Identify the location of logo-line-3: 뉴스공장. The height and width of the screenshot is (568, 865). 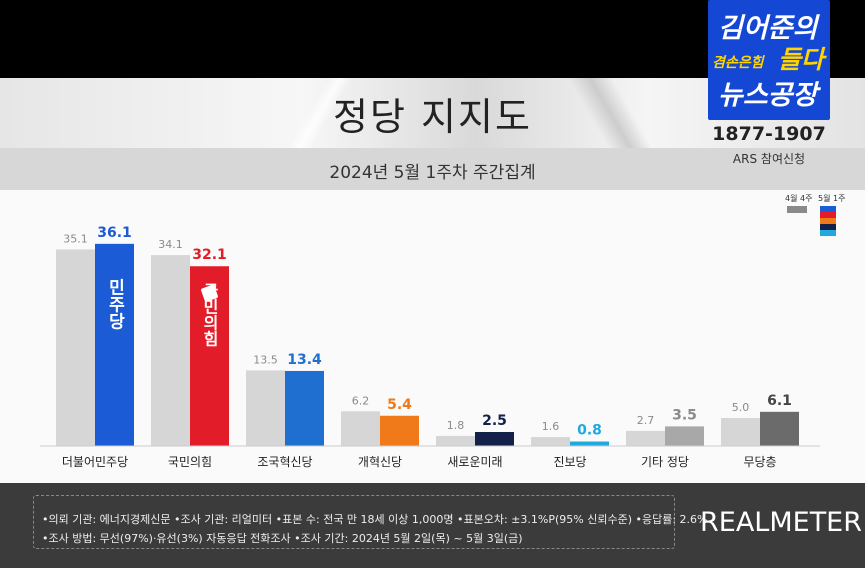
(768, 95).